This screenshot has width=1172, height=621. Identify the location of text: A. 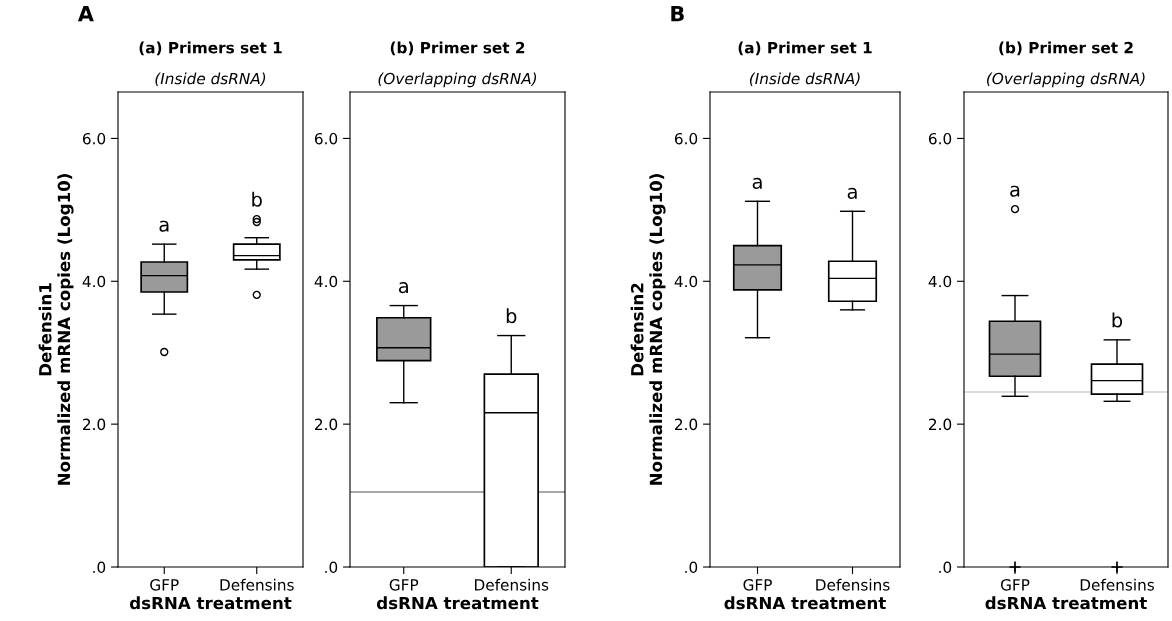
(85, 13).